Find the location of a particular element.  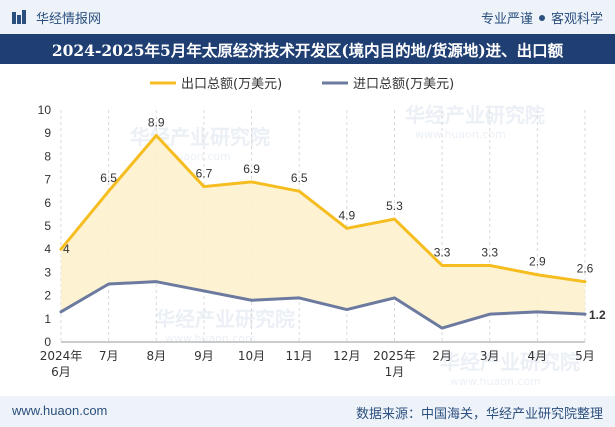

tagline-objective: 客观科学 is located at coordinates (576, 18).